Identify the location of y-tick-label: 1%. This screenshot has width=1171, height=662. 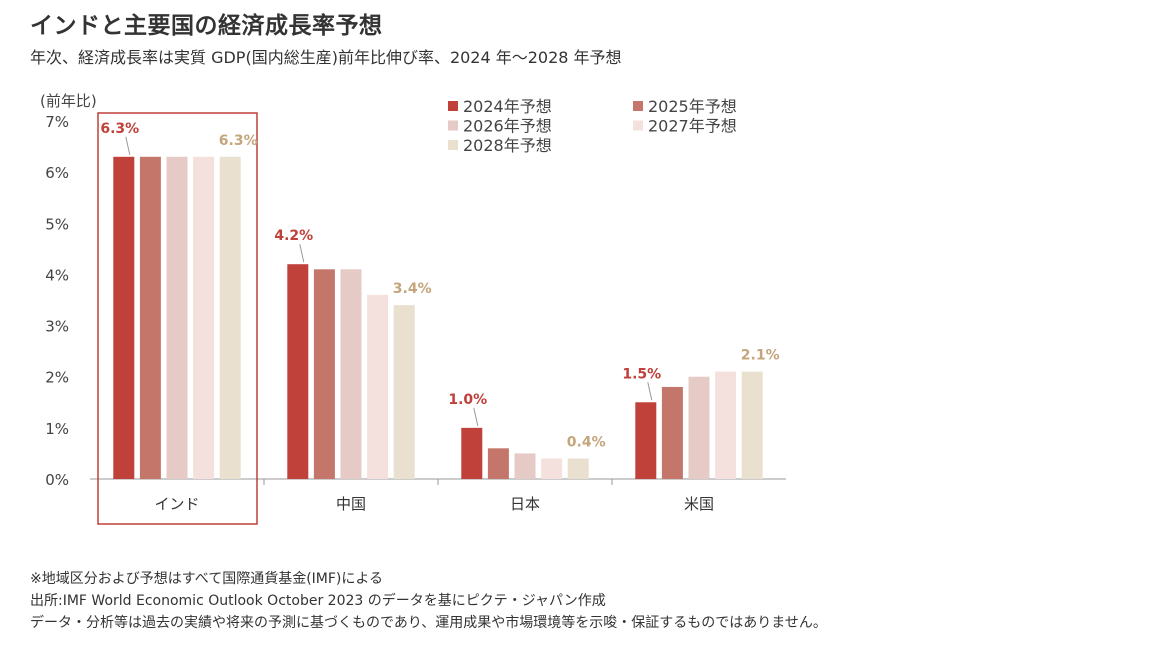
(57, 429).